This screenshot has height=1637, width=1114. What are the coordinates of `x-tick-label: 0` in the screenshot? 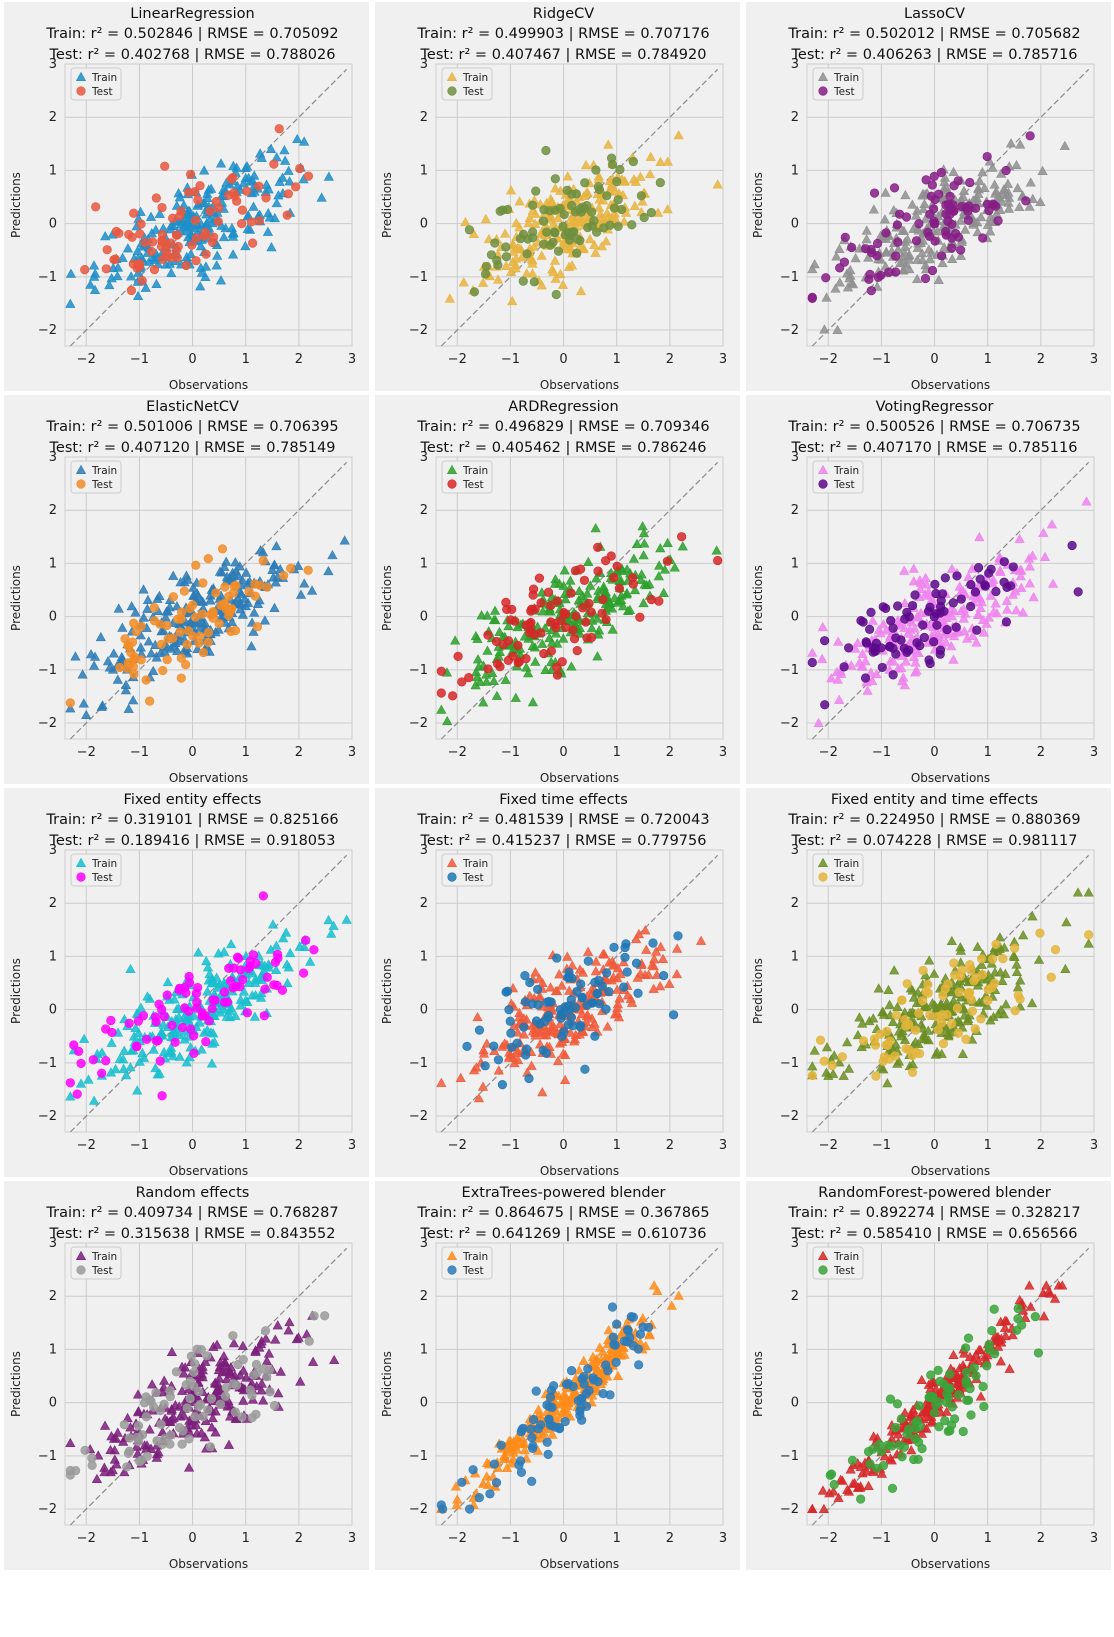 It's located at (192, 1145).